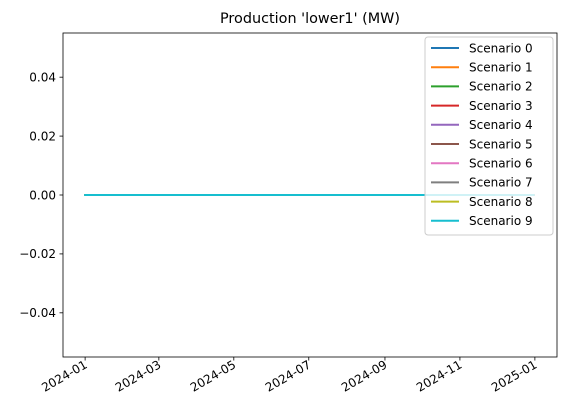 The height and width of the screenshot is (419, 567). Describe the element at coordinates (501, 183) in the screenshot. I see `legend-label-7: Scenario 7` at that location.